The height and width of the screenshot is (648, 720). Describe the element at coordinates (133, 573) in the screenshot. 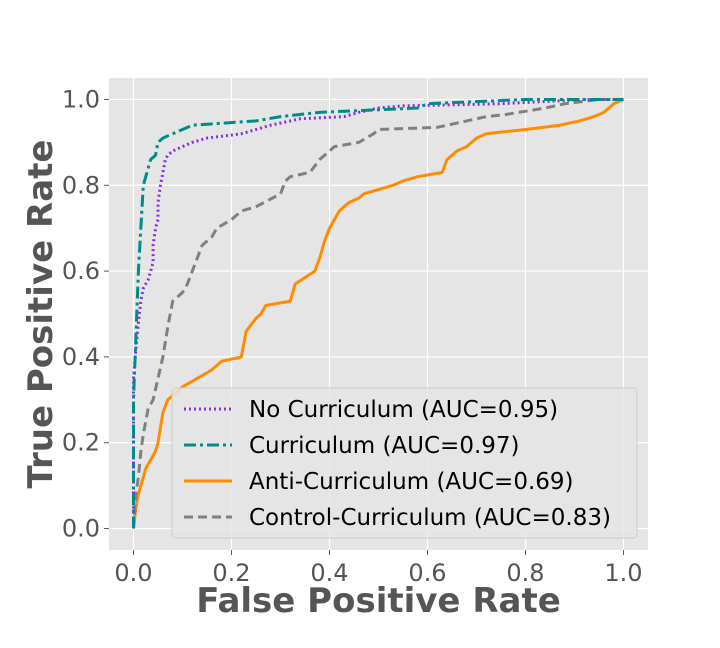

I see `x-tick-label: 0.0` at that location.